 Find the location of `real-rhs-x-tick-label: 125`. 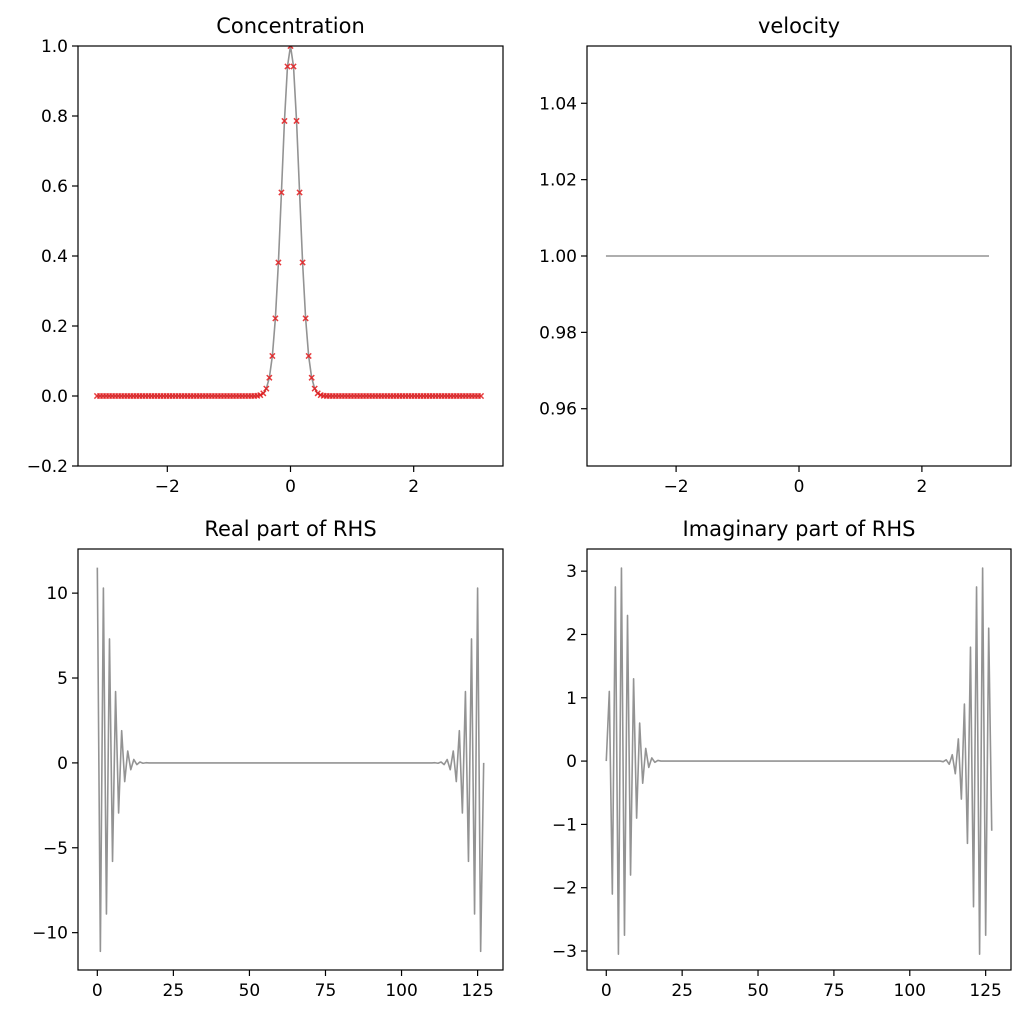

real-rhs-x-tick-label: 125 is located at coordinates (477, 991).